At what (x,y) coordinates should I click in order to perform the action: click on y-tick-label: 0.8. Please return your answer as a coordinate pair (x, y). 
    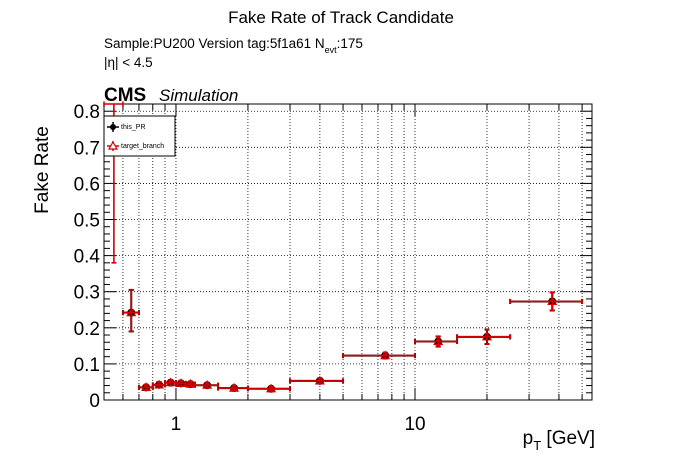
    Looking at the image, I should click on (87, 112).